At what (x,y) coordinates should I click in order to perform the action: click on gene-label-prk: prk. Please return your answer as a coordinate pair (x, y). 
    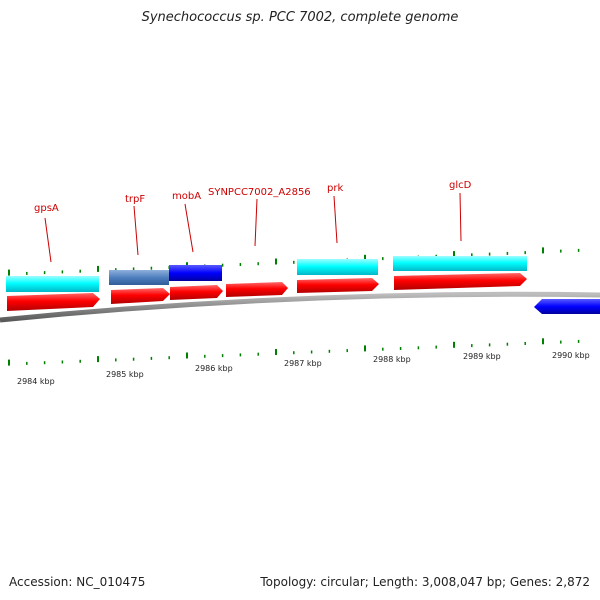
    Looking at the image, I should click on (335, 188).